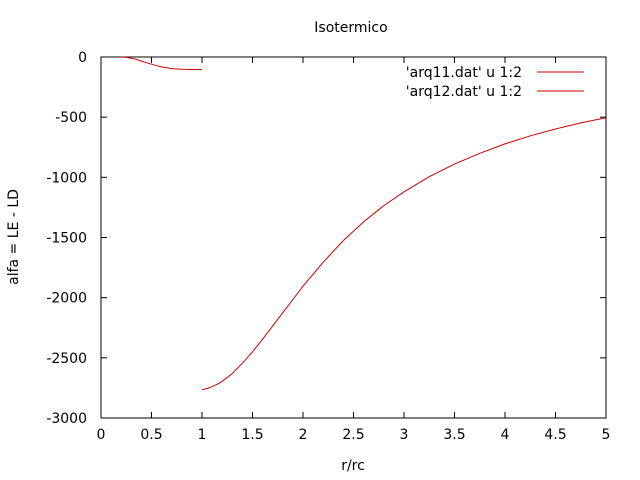 The width and height of the screenshot is (640, 480). What do you see at coordinates (350, 28) in the screenshot?
I see `chart-title: Isotermico` at bounding box center [350, 28].